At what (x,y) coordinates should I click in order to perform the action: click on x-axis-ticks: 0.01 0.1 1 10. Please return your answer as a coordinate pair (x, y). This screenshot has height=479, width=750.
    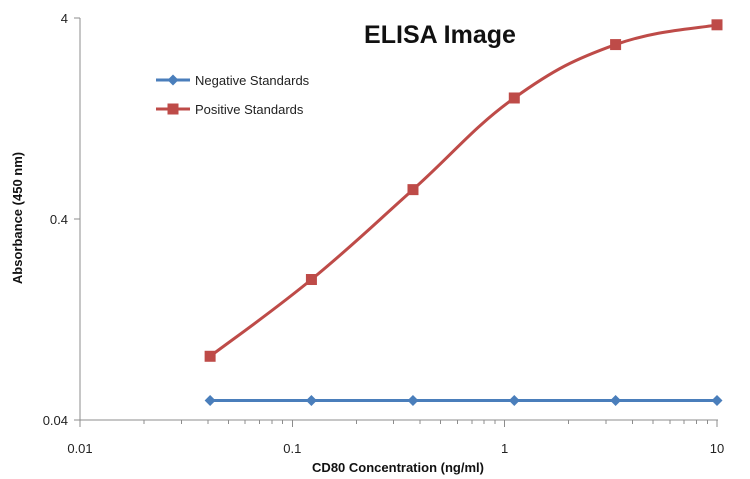
    Looking at the image, I should click on (395, 438).